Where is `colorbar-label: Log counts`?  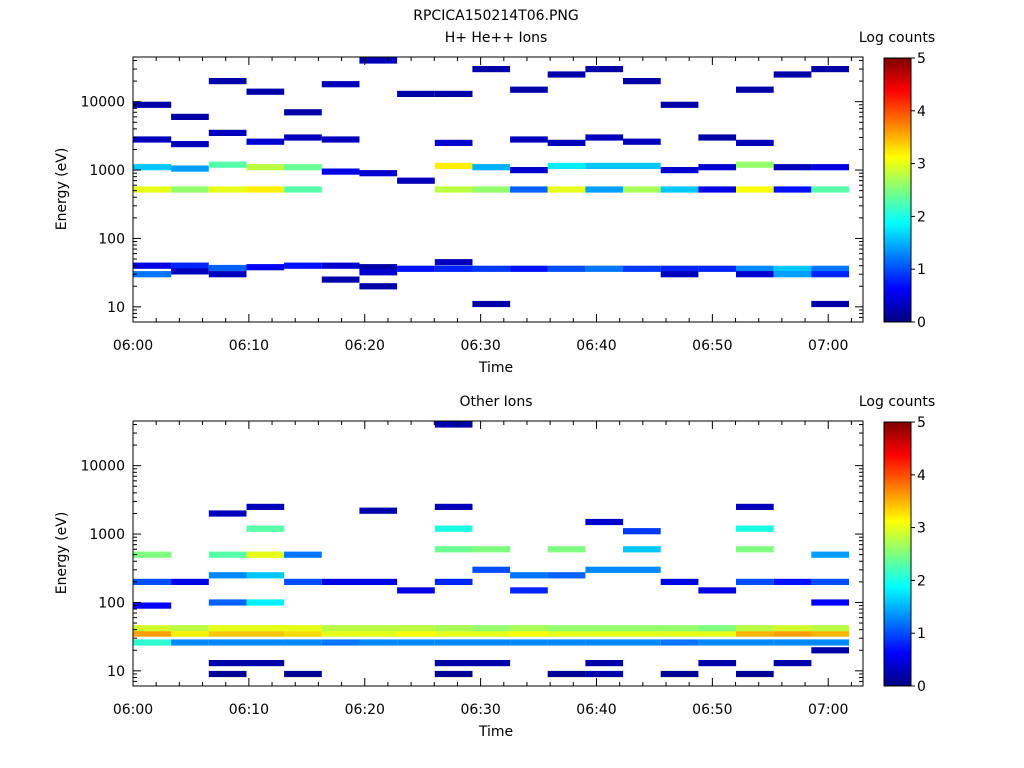
colorbar-label: Log counts is located at coordinates (897, 402).